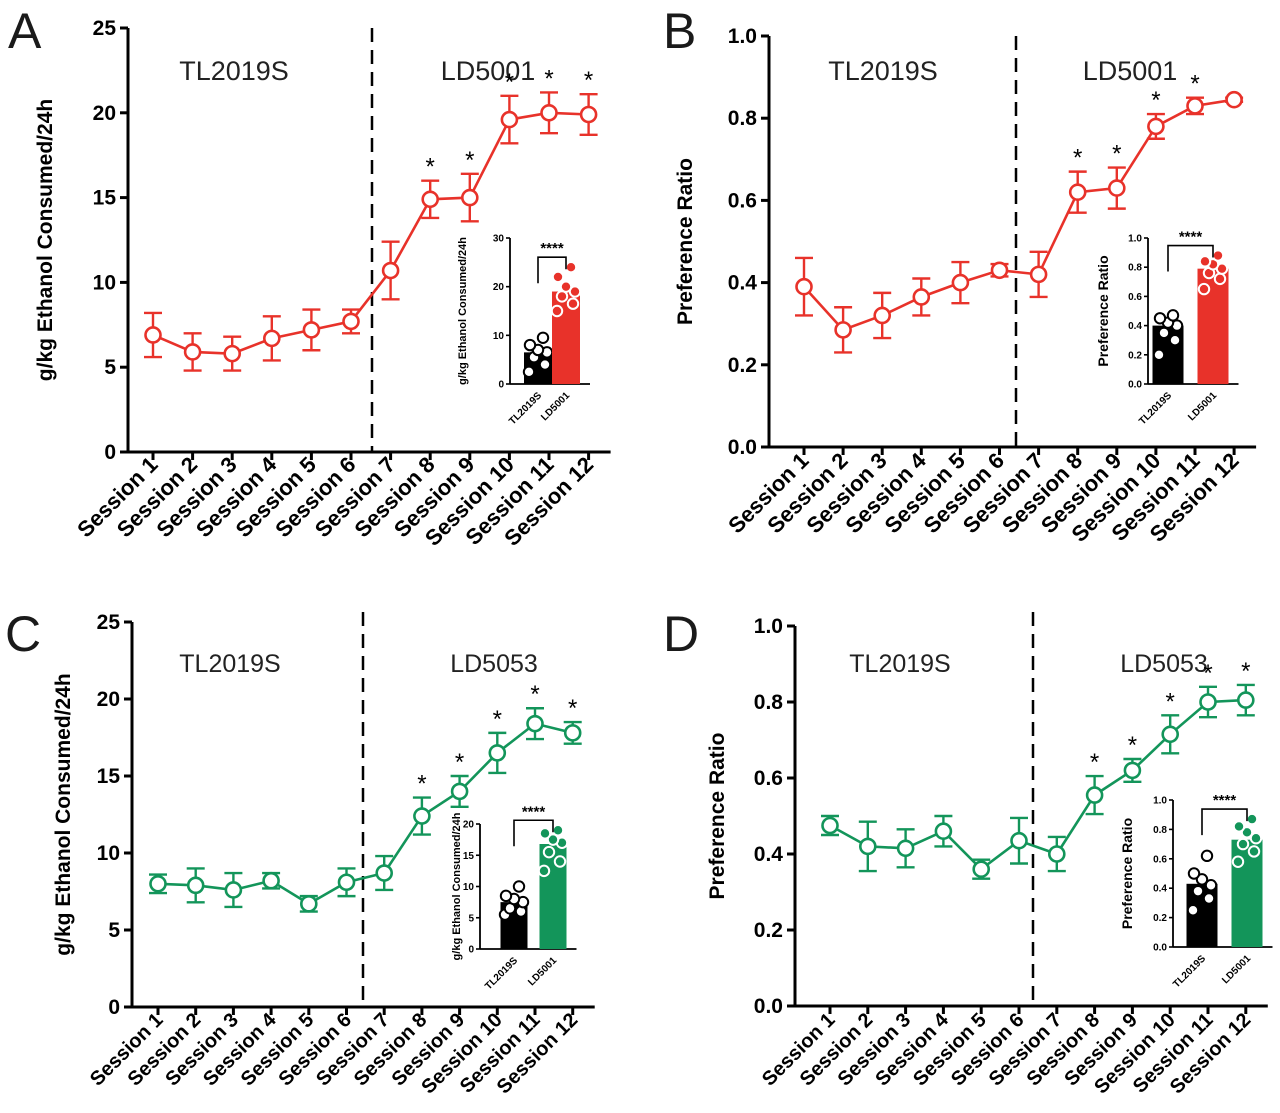 This screenshot has height=1113, width=1280. Describe the element at coordinates (1037, 784) in the screenshot. I see `series-line` at that location.